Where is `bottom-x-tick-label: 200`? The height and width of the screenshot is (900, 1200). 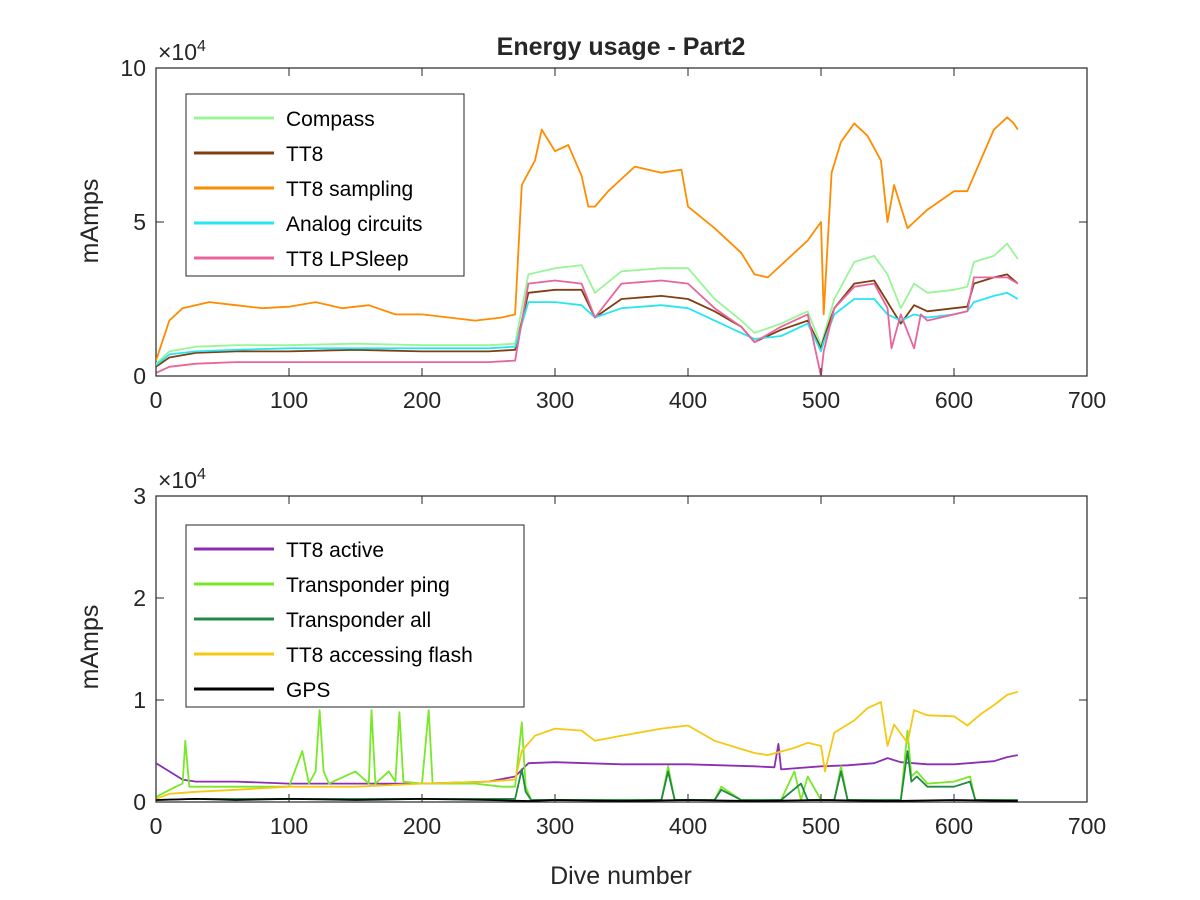
bottom-x-tick-label: 200 is located at coordinates (422, 826).